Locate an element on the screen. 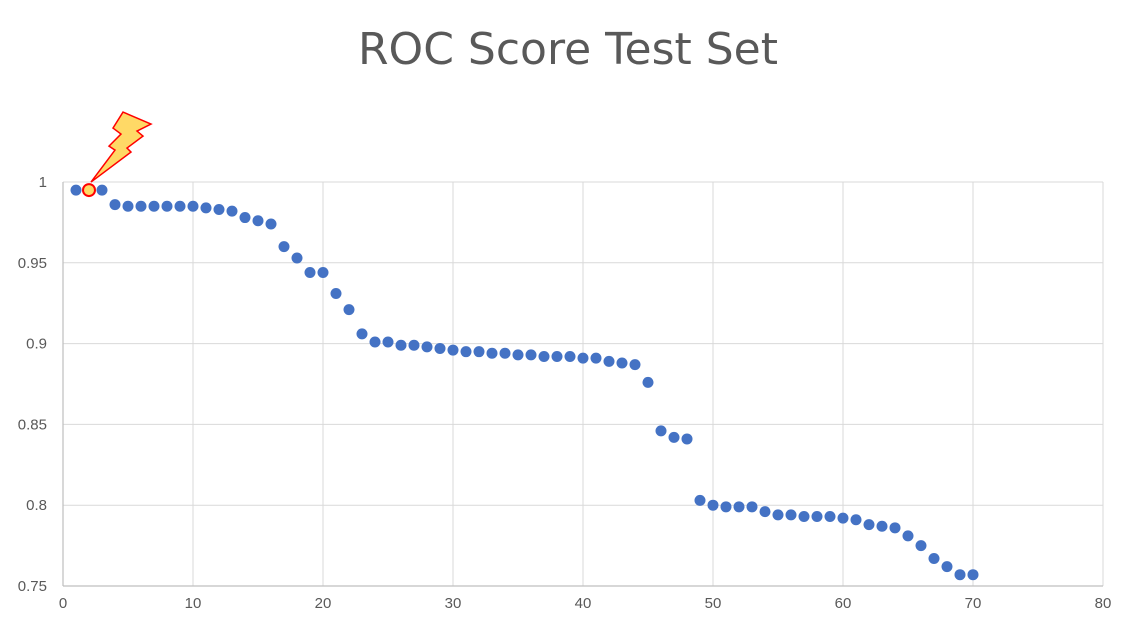  lightning-icon is located at coordinates (121, 147).